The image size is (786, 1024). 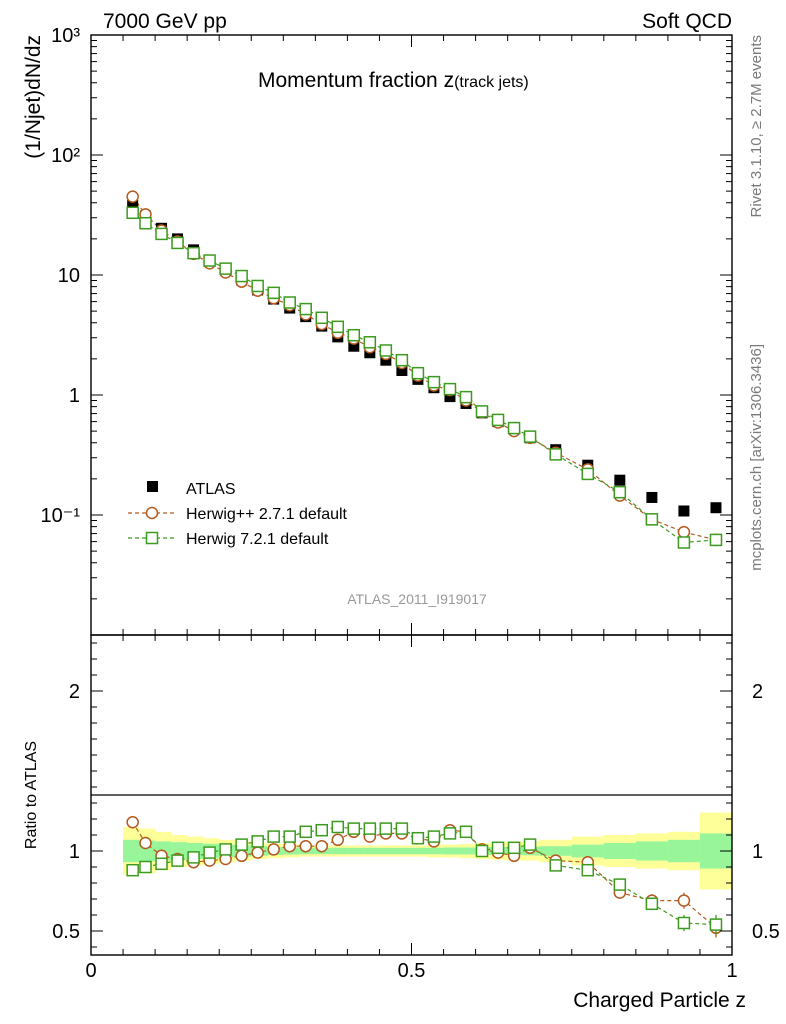 What do you see at coordinates (69, 276) in the screenshot?
I see `main-ytick-label: 10` at bounding box center [69, 276].